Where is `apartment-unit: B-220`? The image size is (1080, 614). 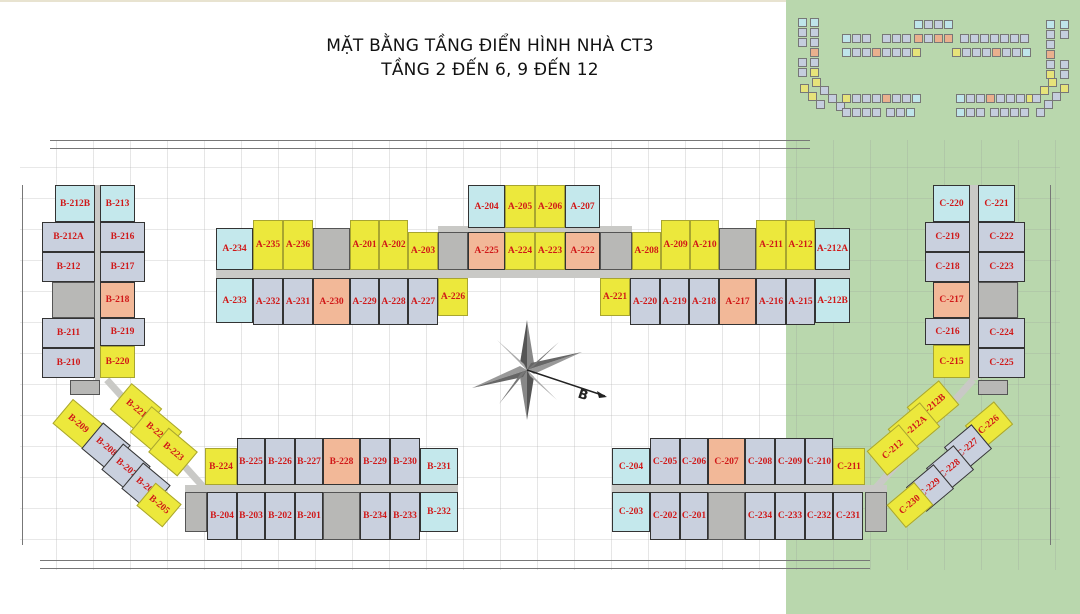
apartment-unit: B-220 is located at coordinates (117, 362).